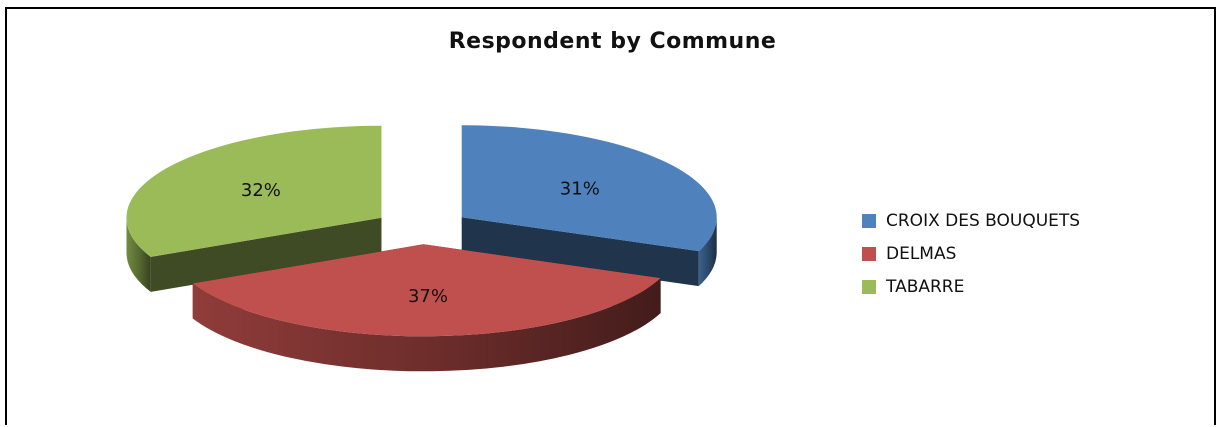  I want to click on pie-slice-croix-des-bouquets, so click(589, 206).